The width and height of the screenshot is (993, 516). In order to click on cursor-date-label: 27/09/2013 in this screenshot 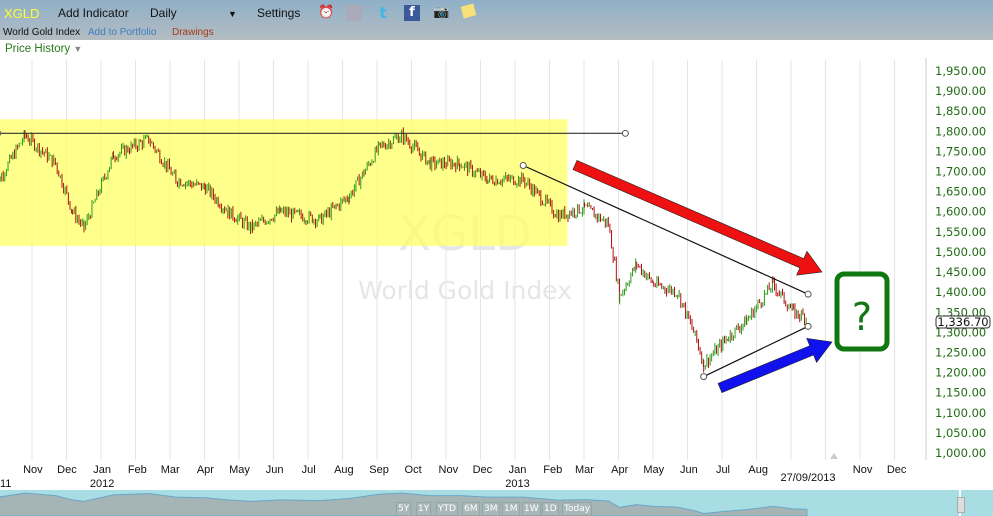, I will do `click(807, 478)`.